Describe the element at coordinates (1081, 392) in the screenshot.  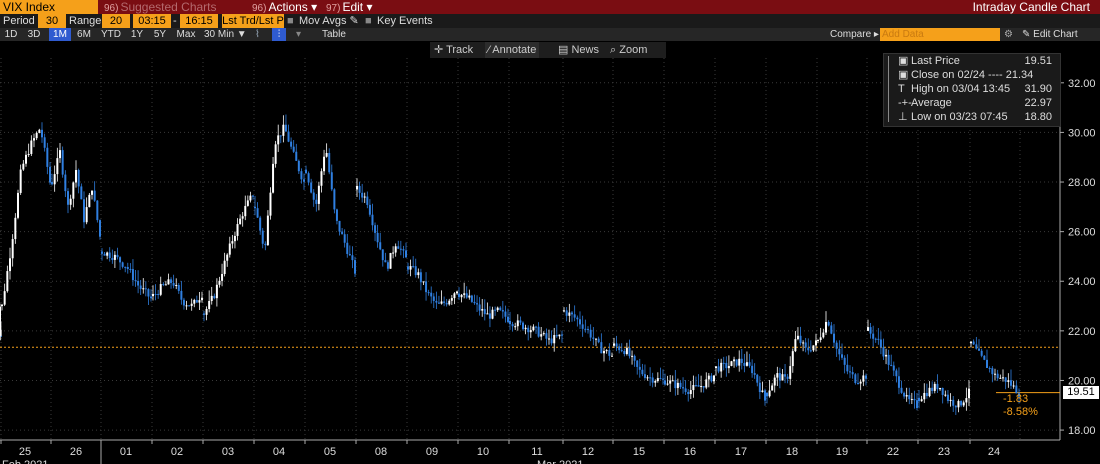
I see `last-price-box: 19.51` at that location.